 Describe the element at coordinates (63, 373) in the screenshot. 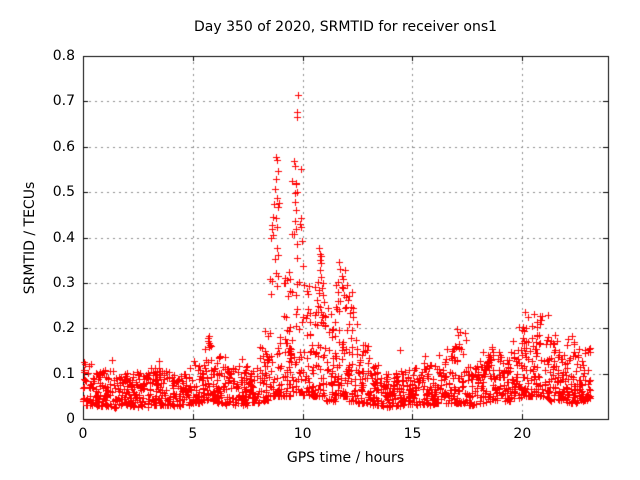

I see `y-tick-label: 0.1` at that location.